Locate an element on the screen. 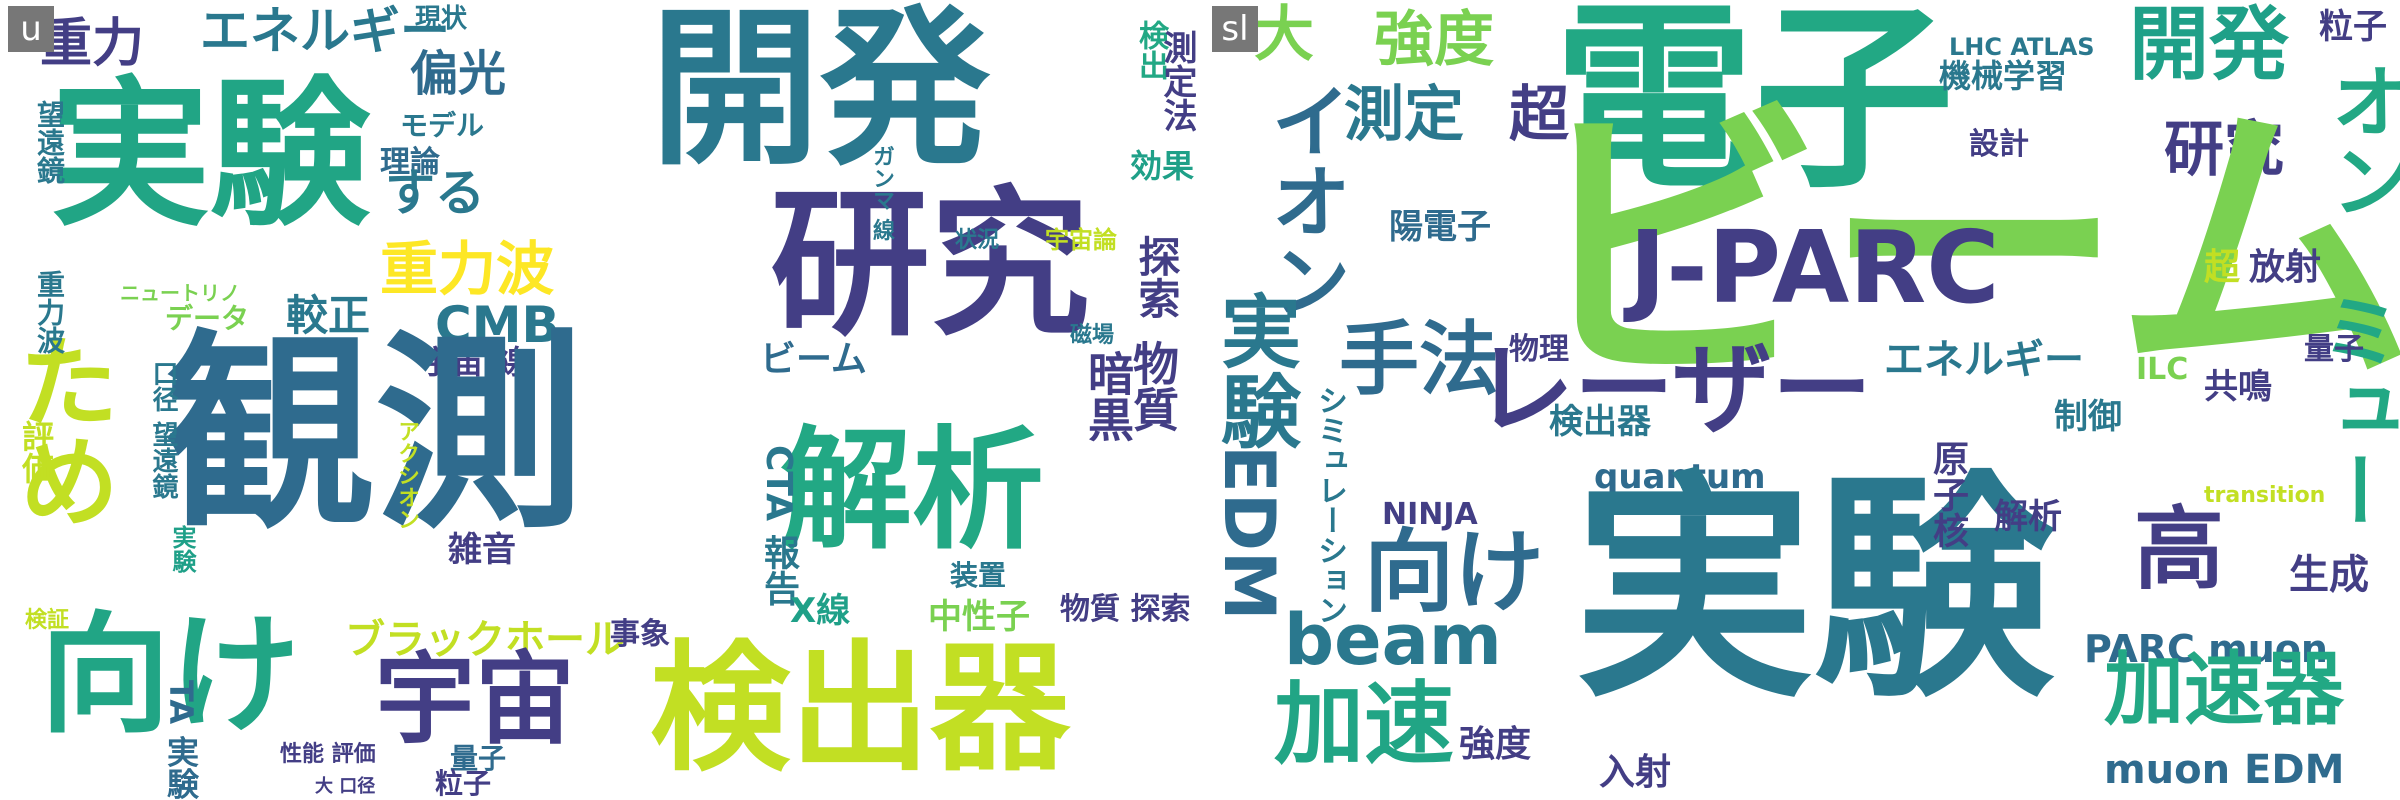  word: 宇宙論 is located at coordinates (1081, 240).